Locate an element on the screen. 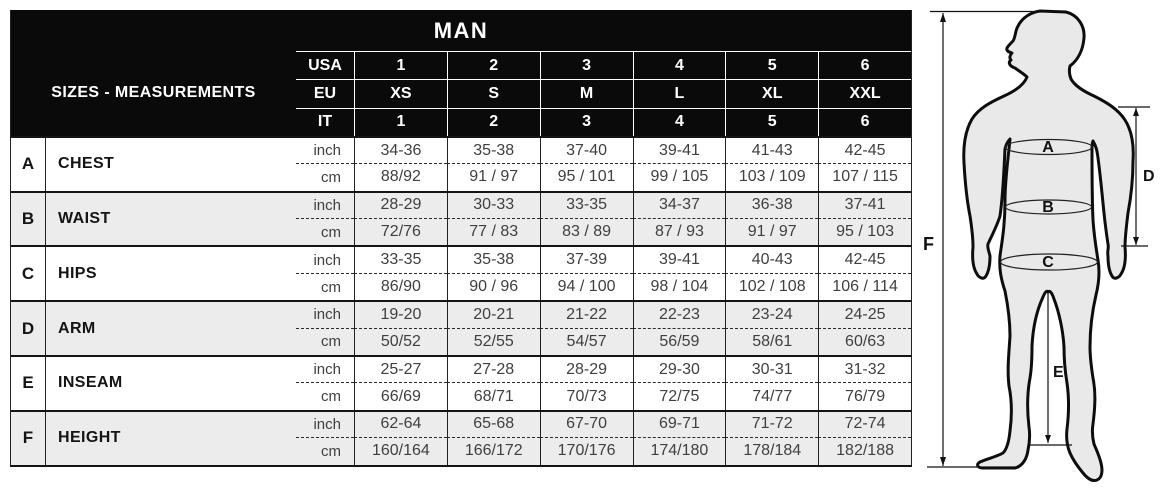 This screenshot has width=1163, height=491. size-system-label: USA is located at coordinates (325, 65).